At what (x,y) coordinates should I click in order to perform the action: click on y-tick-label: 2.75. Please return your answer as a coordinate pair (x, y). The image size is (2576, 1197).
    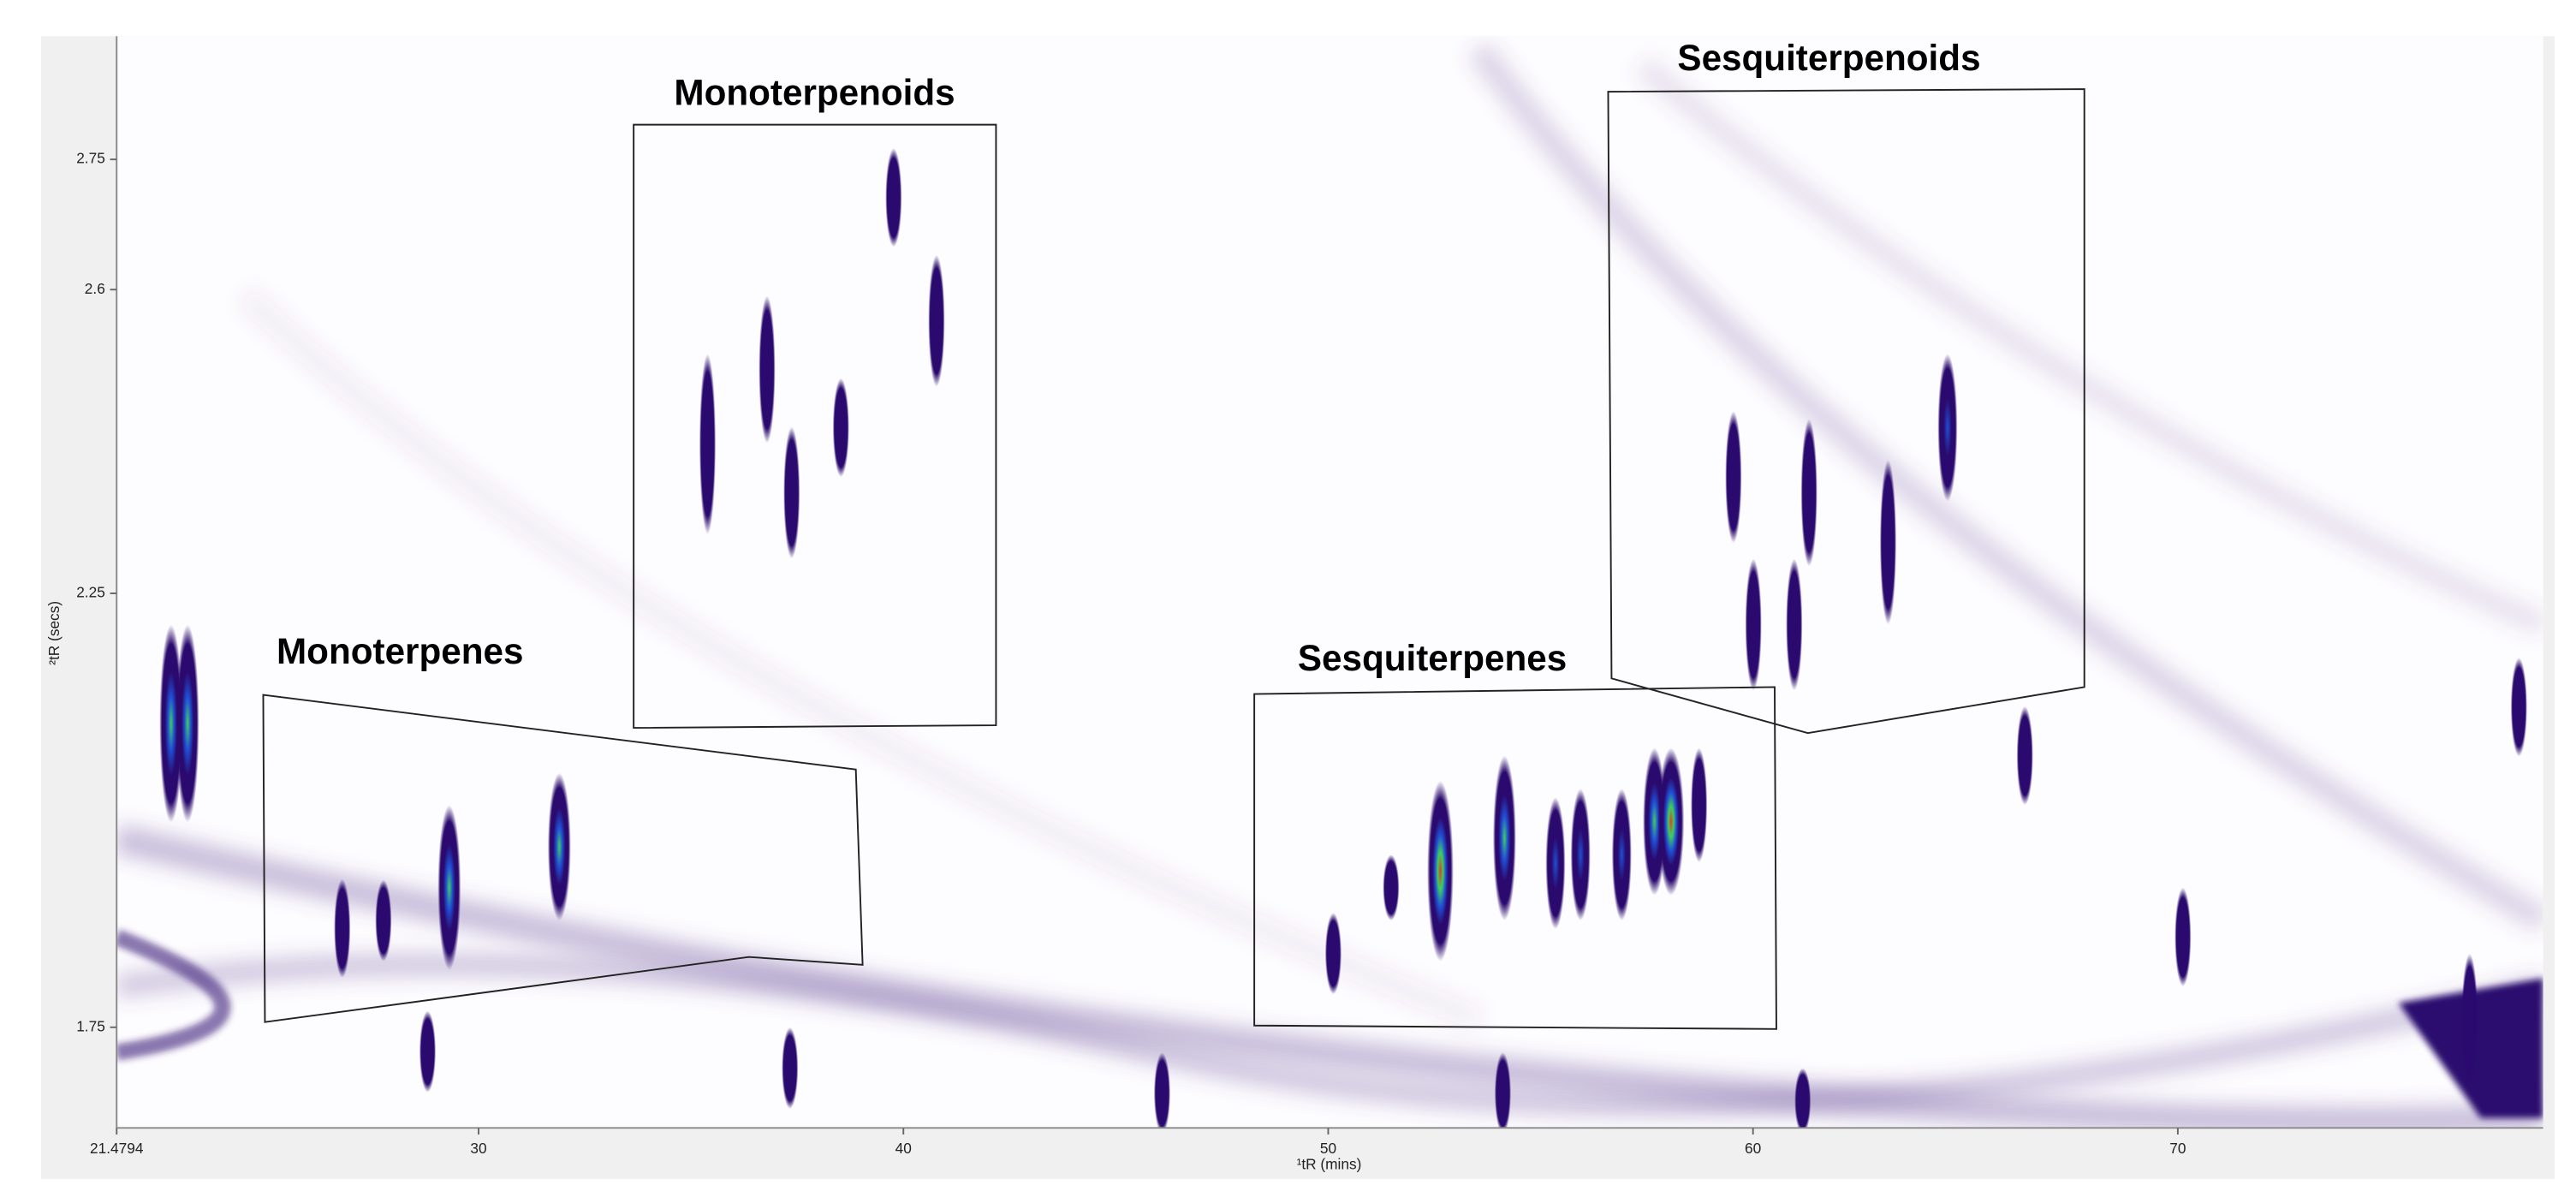
    Looking at the image, I should click on (90, 158).